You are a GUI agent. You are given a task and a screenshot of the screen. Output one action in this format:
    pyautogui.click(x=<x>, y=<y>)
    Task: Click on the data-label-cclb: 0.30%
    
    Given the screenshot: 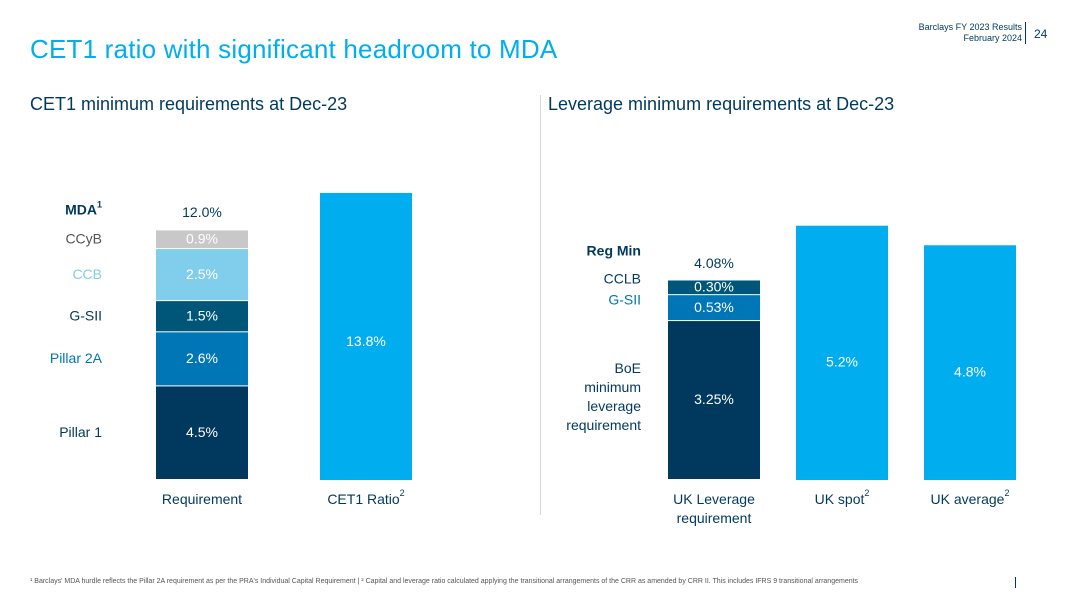 What is the action you would take?
    pyautogui.click(x=714, y=287)
    